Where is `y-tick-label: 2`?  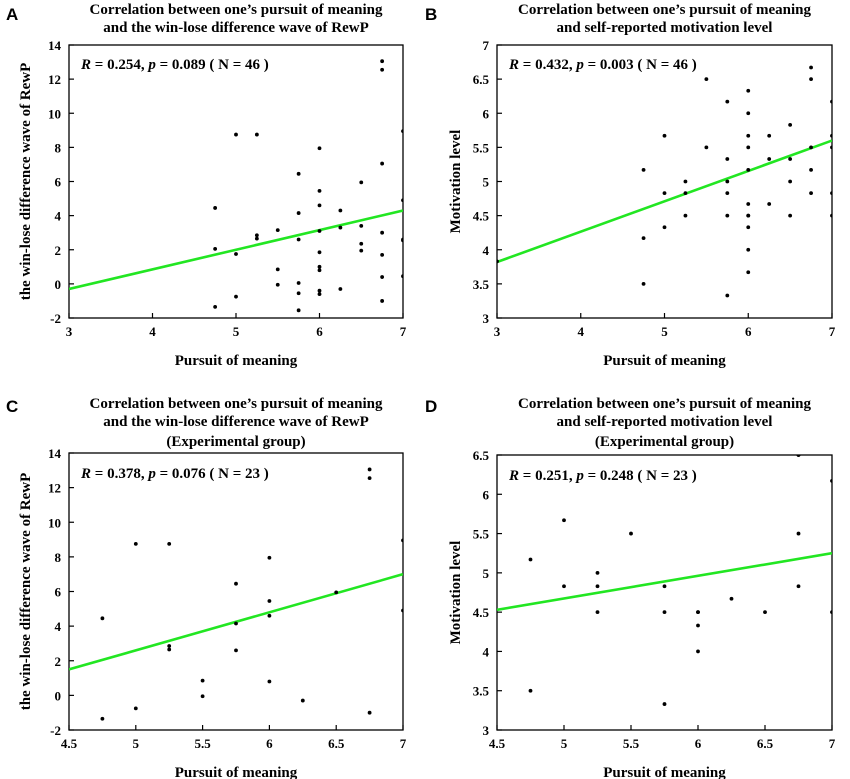 y-tick-label: 2 is located at coordinates (58, 661).